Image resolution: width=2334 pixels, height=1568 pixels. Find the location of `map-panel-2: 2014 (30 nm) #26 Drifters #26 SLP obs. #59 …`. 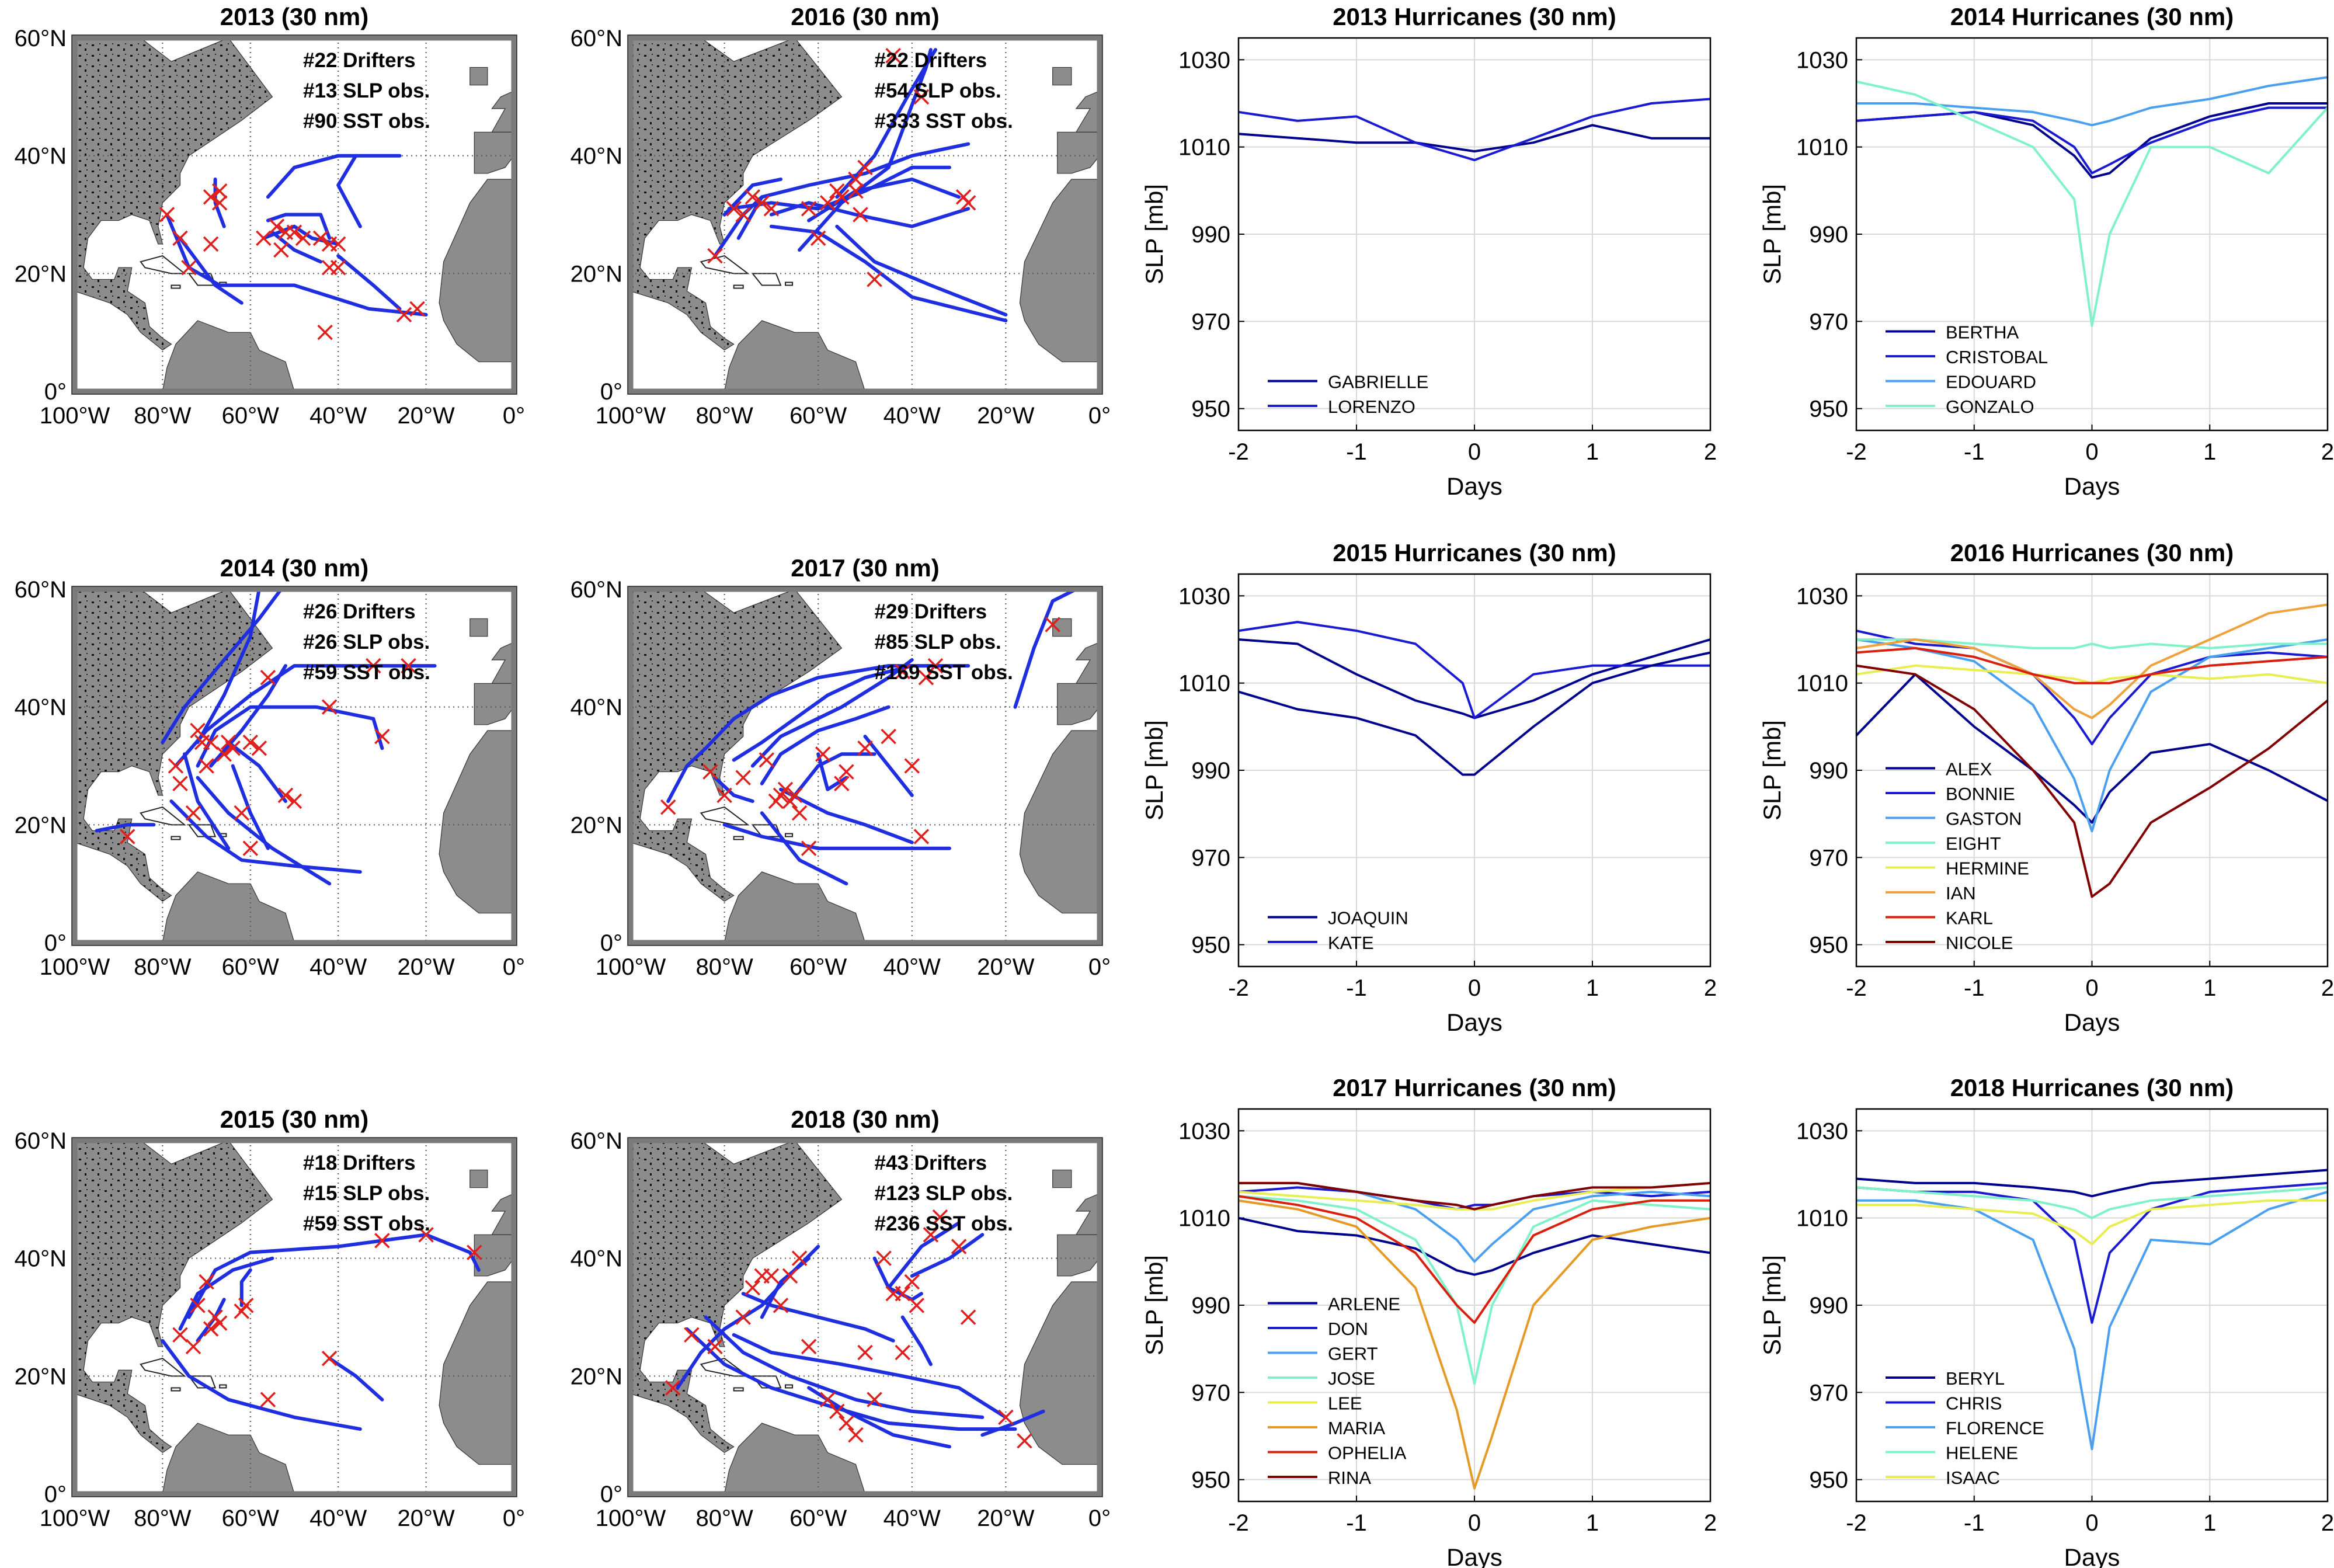

map-panel-2: 2014 (30 nm) #26 Drifters #26 SLP obs. #59 … is located at coordinates (270, 767).